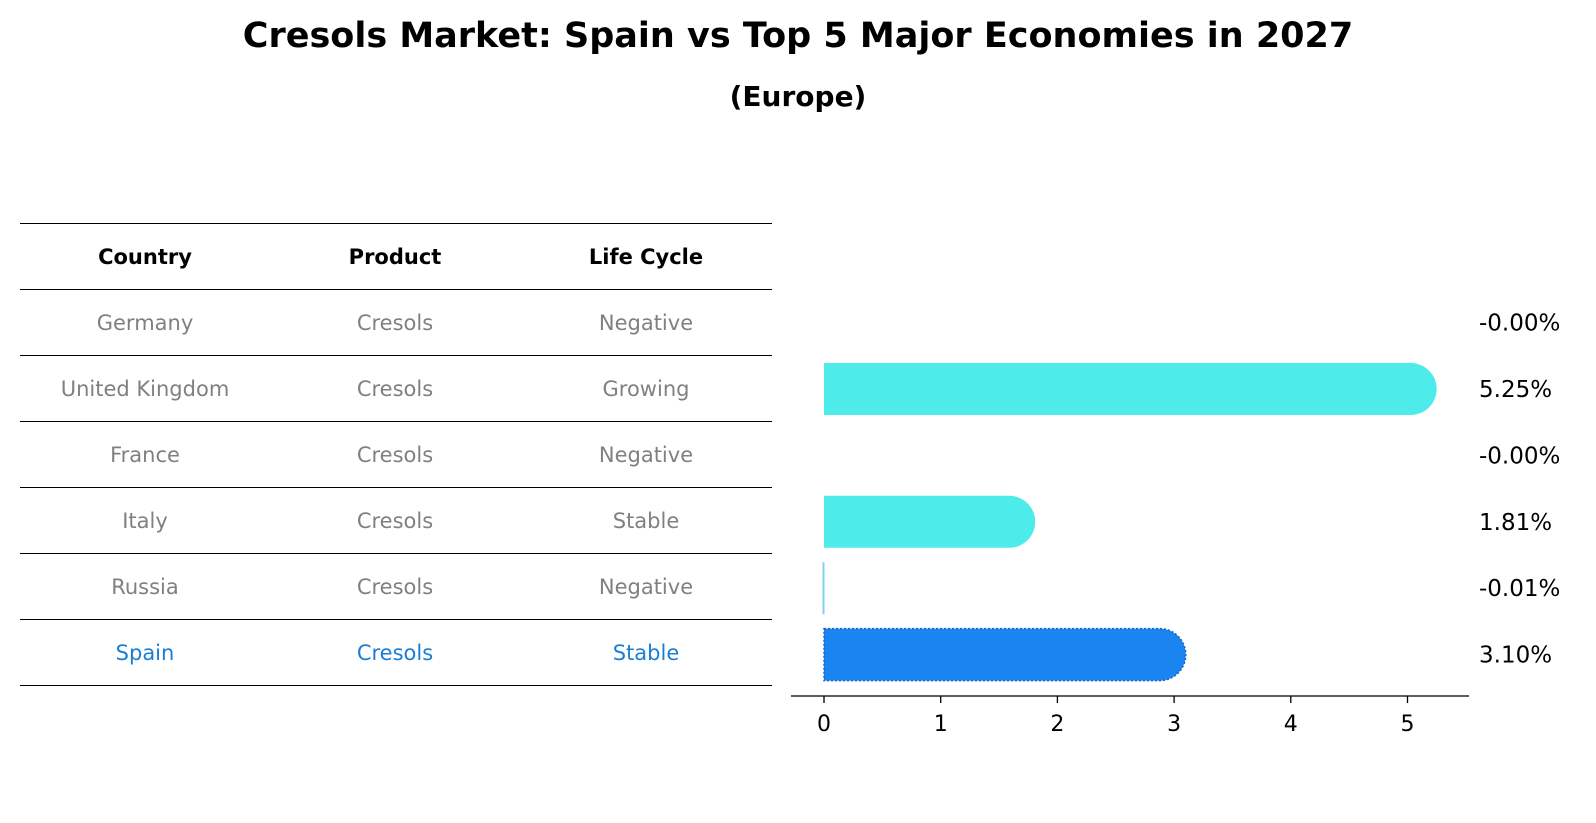 The height and width of the screenshot is (823, 1596). I want to click on x-tick-label-4: 4, so click(1291, 724).